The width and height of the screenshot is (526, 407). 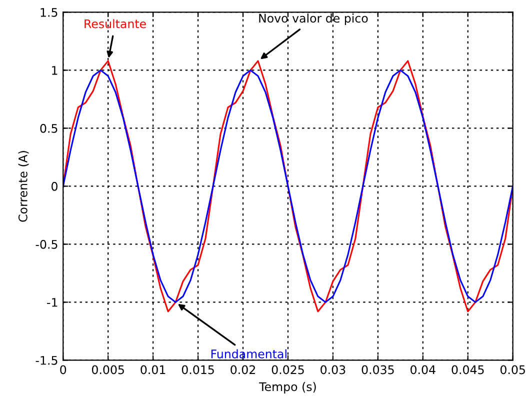 What do you see at coordinates (23, 186) in the screenshot?
I see `y-axis-title: Corrente (A)` at bounding box center [23, 186].